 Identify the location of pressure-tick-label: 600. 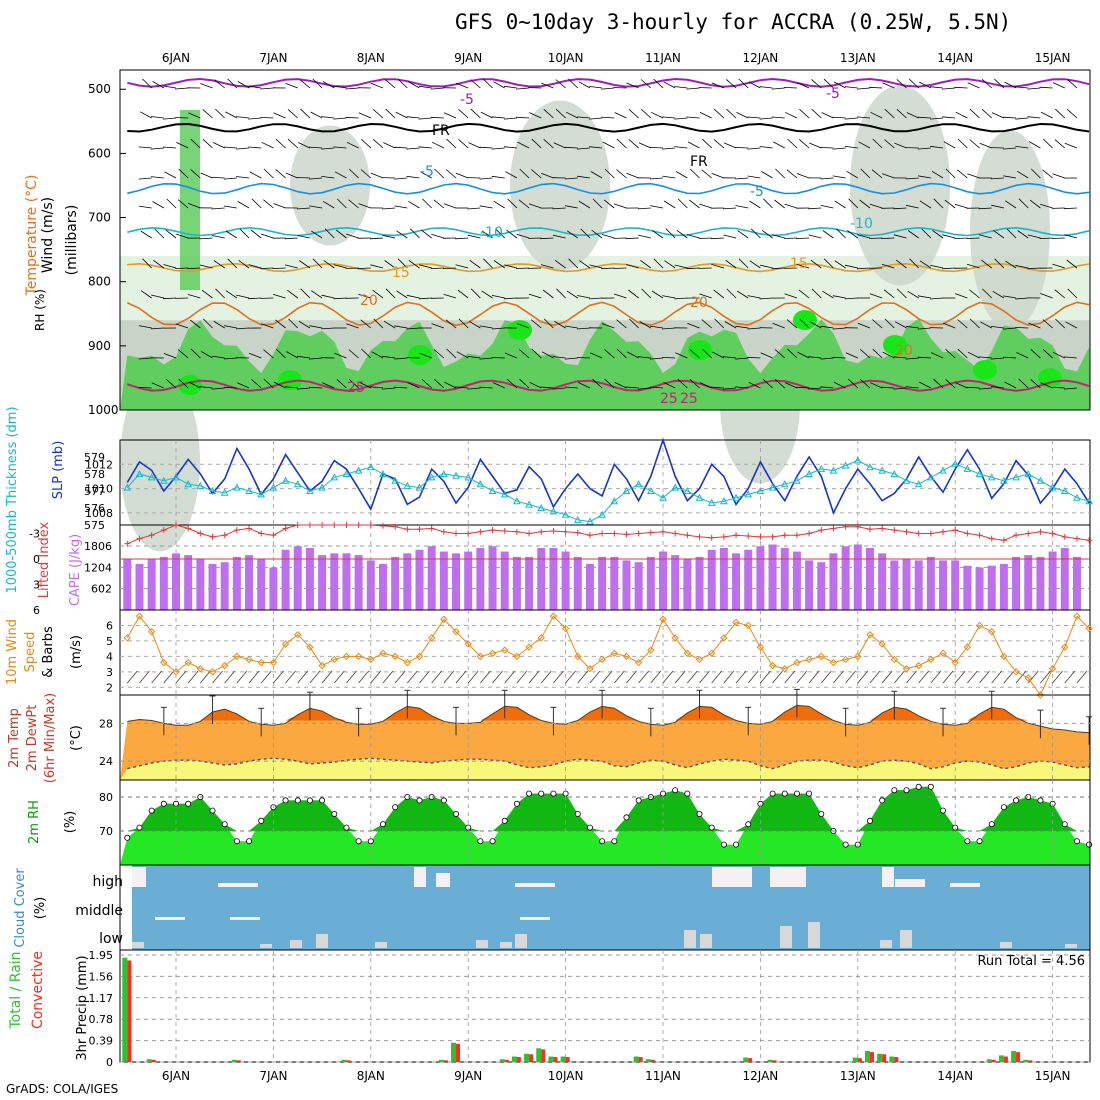
(99, 153).